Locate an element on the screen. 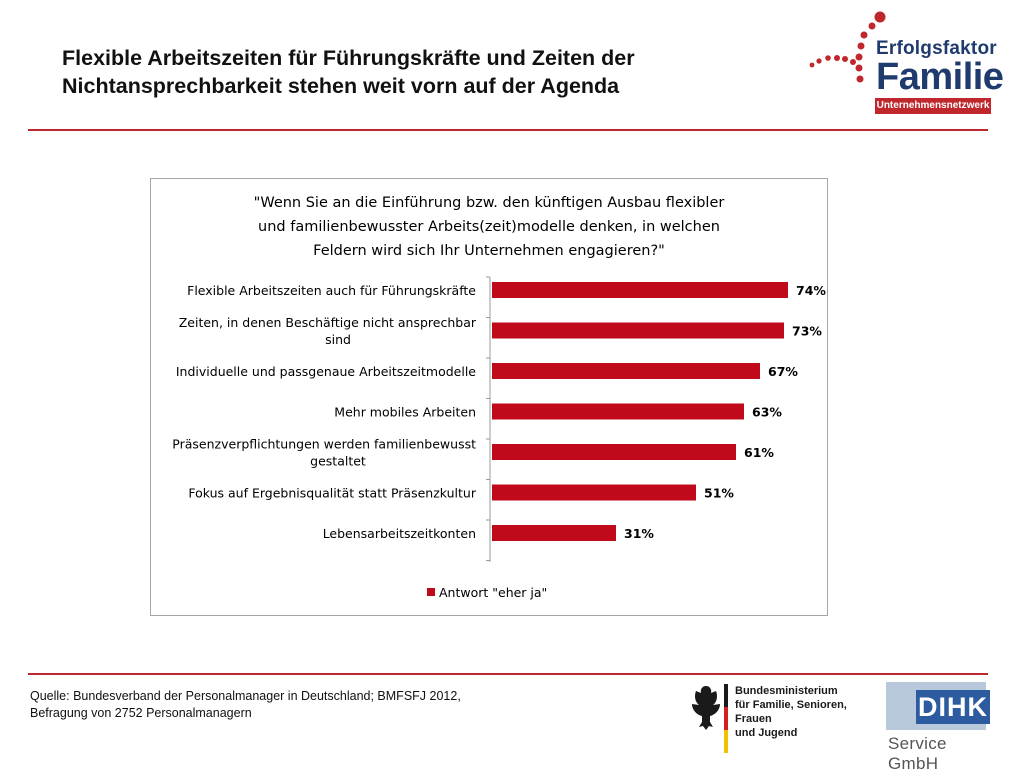 Image resolution: width=1024 pixels, height=774 pixels. footer-divider is located at coordinates (508, 674).